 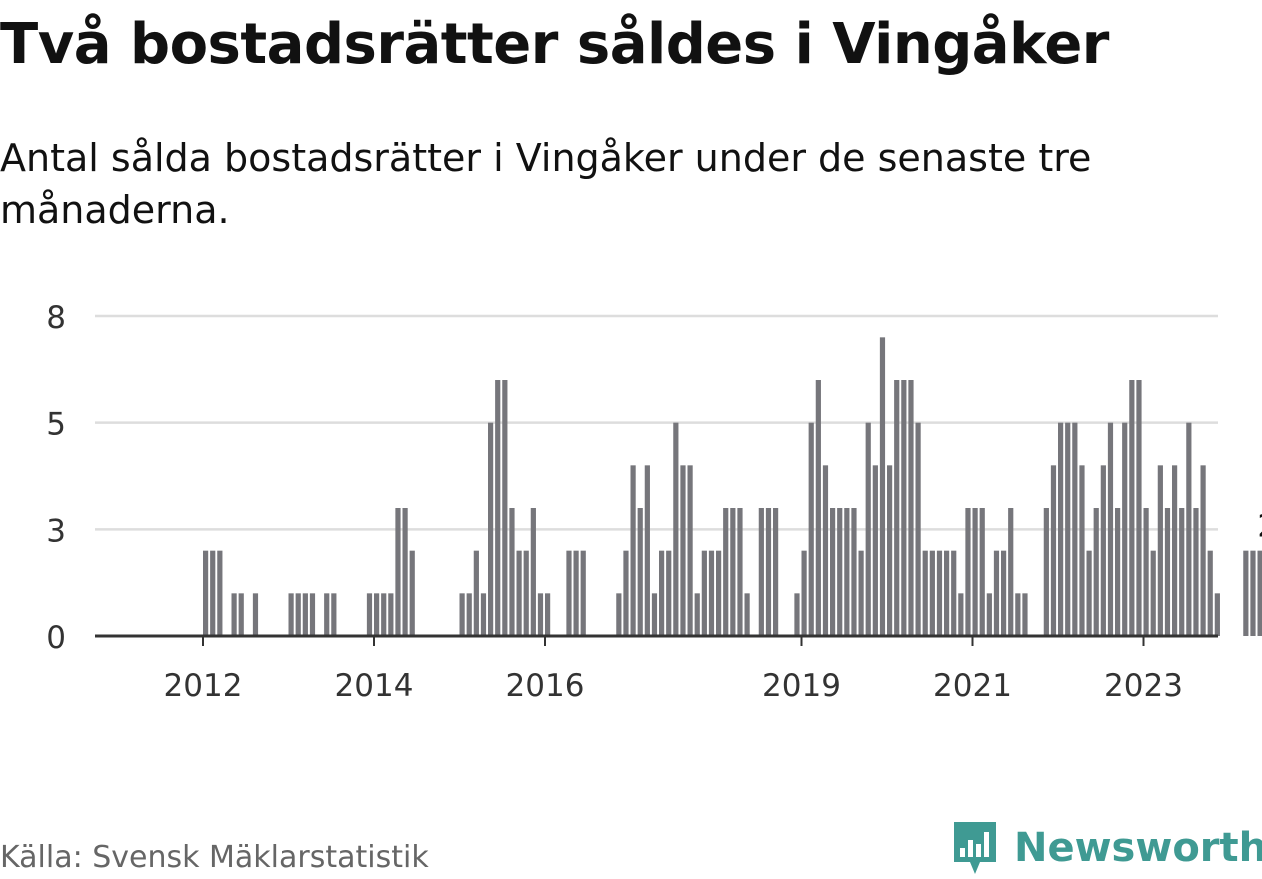 I want to click on x-tick-label: 2021, so click(x=972, y=684).